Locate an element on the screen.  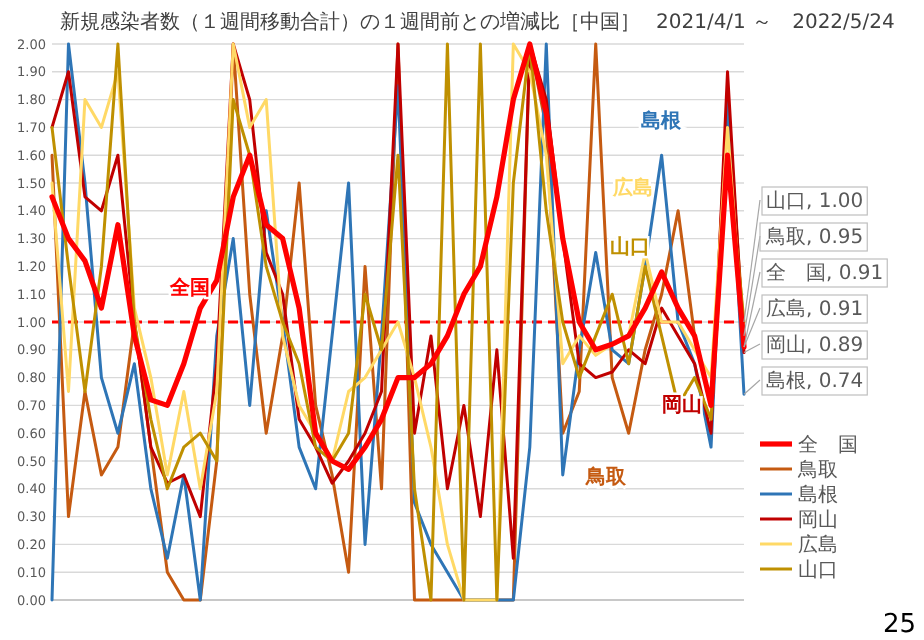
chart-title: 新規感染者数（１週間移動合計）の１週間前との増減比［中国］ is located at coordinates (350, 22).